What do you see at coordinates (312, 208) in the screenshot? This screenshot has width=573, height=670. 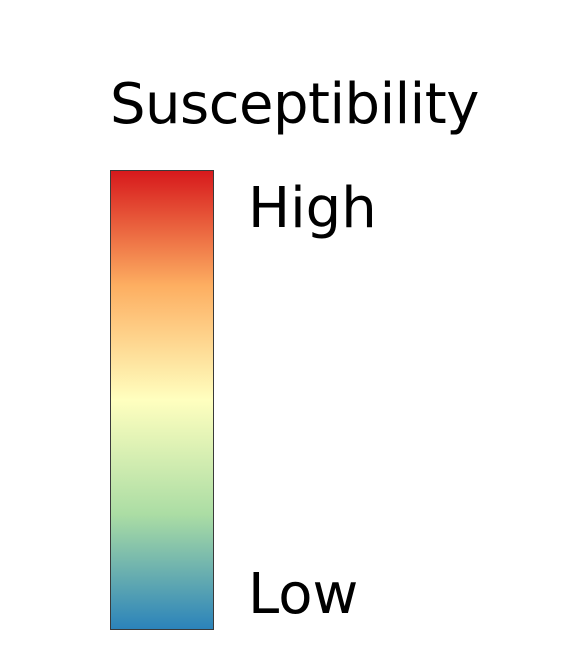 I see `high-label: High` at bounding box center [312, 208].